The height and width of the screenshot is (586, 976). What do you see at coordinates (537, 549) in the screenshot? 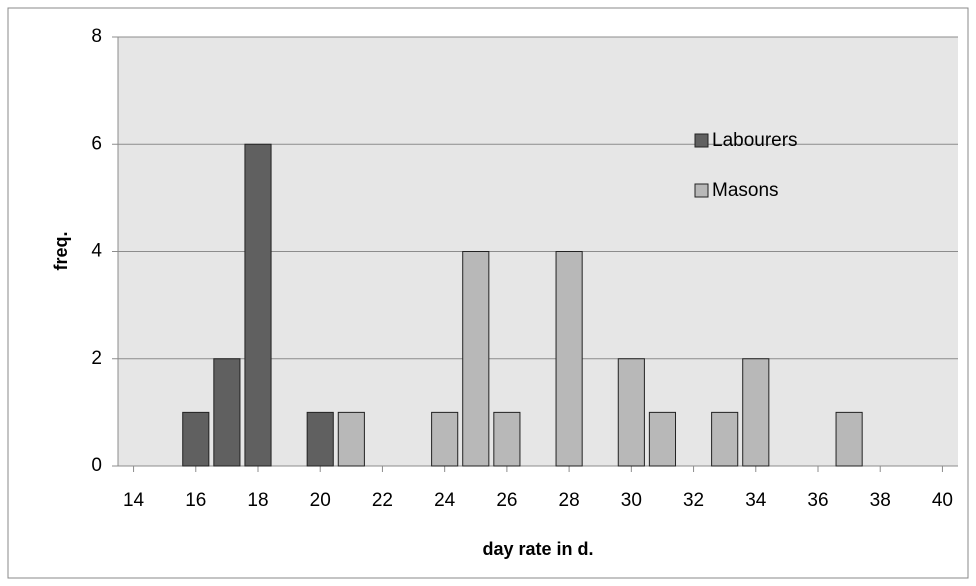
I see `x-axis-title: day rate in d.` at bounding box center [537, 549].